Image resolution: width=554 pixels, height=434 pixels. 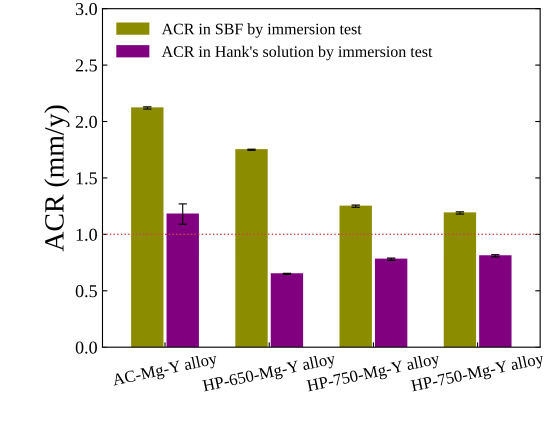 I want to click on y-tick-label: 2.5, so click(x=86, y=65).